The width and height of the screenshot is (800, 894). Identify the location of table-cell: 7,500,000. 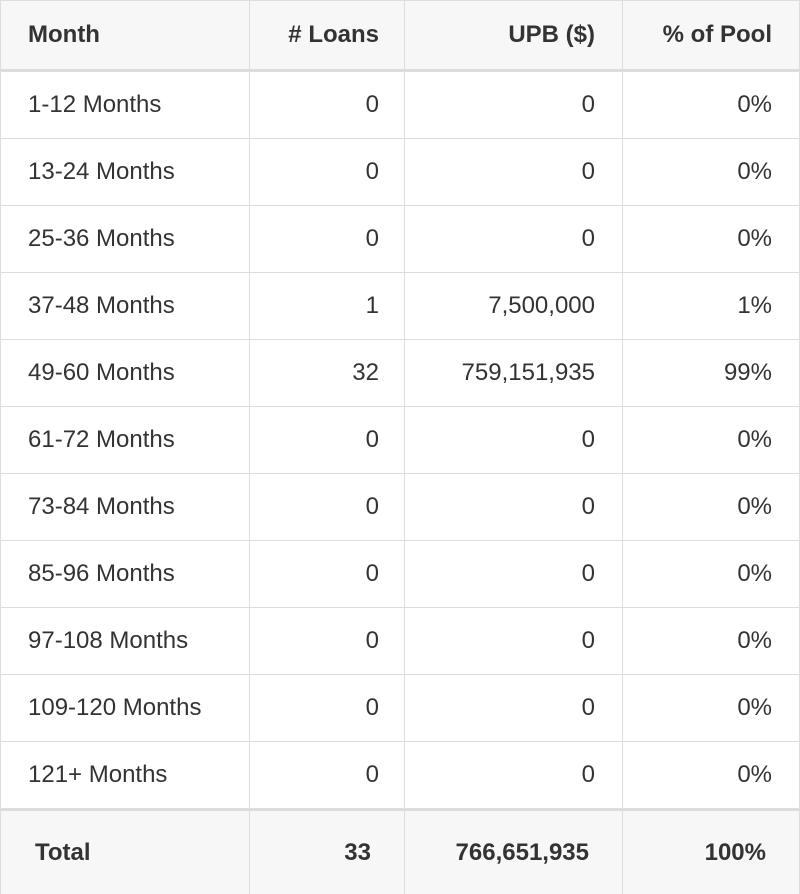
(514, 306).